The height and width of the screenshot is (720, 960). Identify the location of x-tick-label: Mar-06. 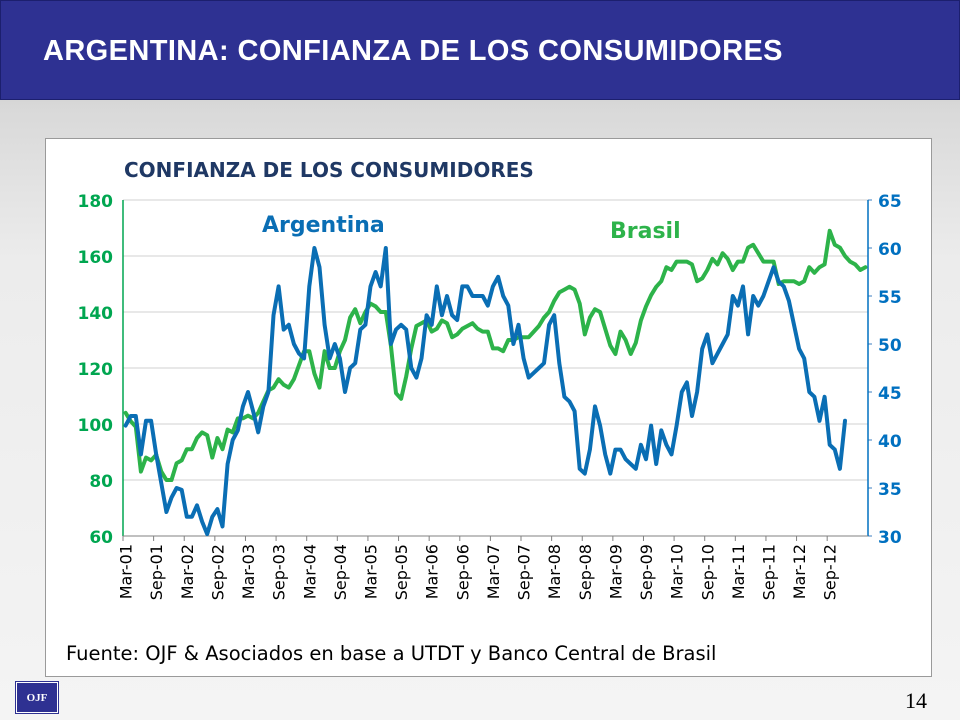
(432, 571).